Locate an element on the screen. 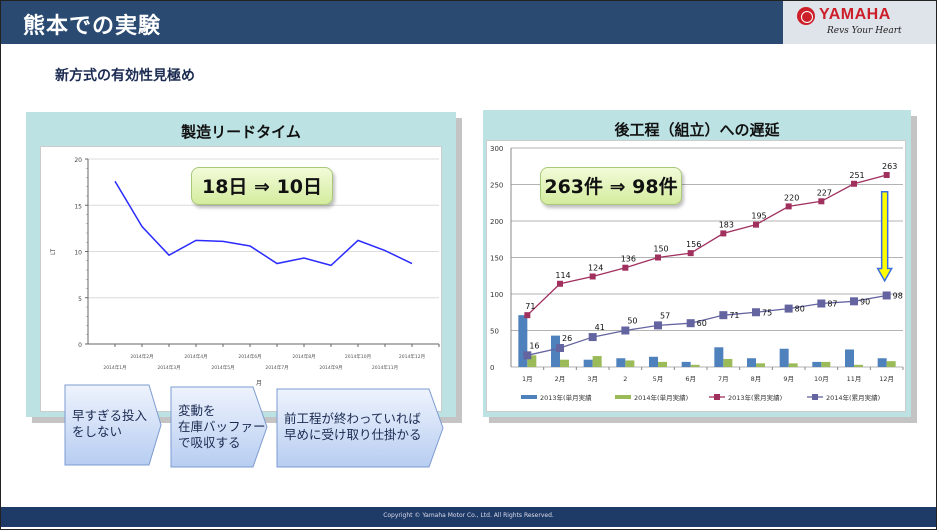  svg-text: 2014年5月 is located at coordinates (222, 367).